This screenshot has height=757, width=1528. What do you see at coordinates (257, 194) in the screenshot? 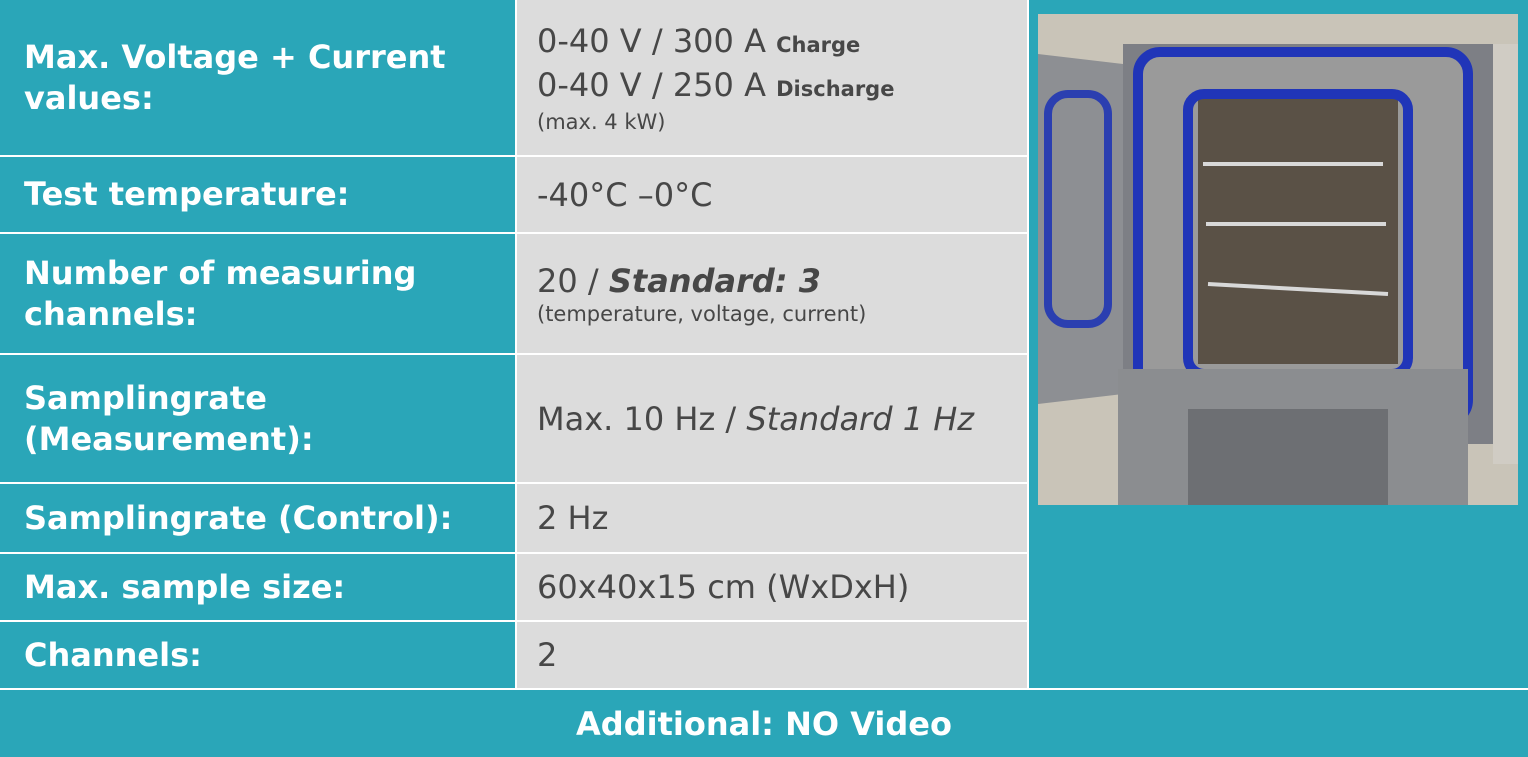
I see `row-label: Test temperature:` at bounding box center [257, 194].